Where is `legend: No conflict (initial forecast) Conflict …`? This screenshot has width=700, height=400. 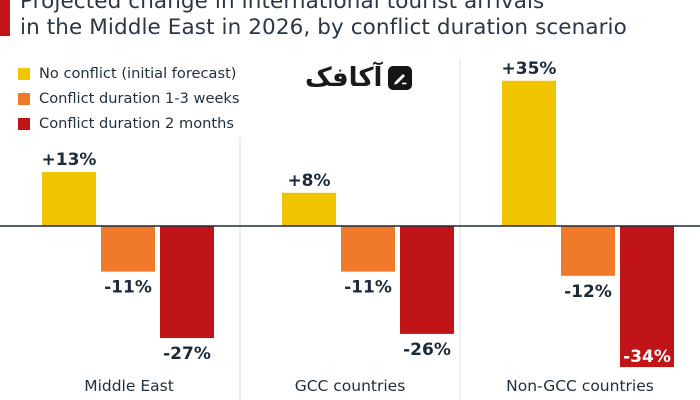 legend: No conflict (initial forecast) Conflict … is located at coordinates (128, 98).